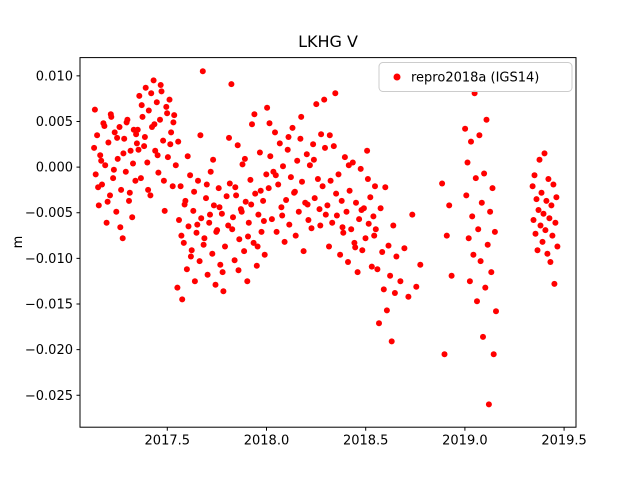 This screenshot has height=480, width=640. I want to click on x-tick-label: 2017.5, so click(168, 441).